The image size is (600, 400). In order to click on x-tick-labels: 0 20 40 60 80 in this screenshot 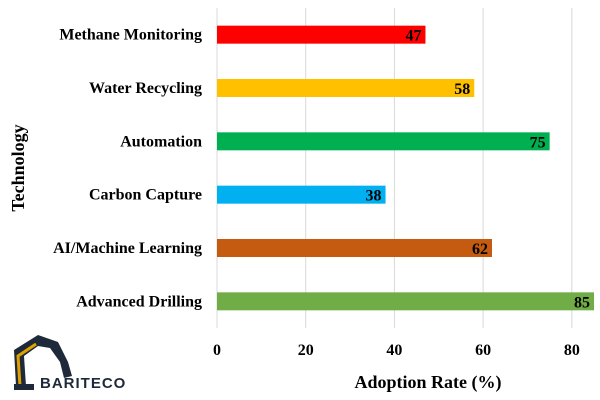, I will do `click(396, 350)`.